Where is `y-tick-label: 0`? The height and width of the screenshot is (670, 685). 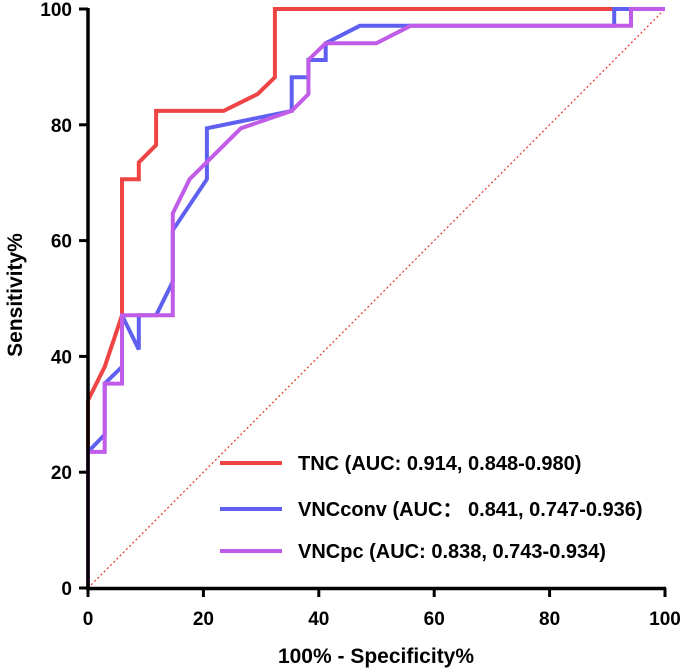 y-tick-label: 0 is located at coordinates (66, 589).